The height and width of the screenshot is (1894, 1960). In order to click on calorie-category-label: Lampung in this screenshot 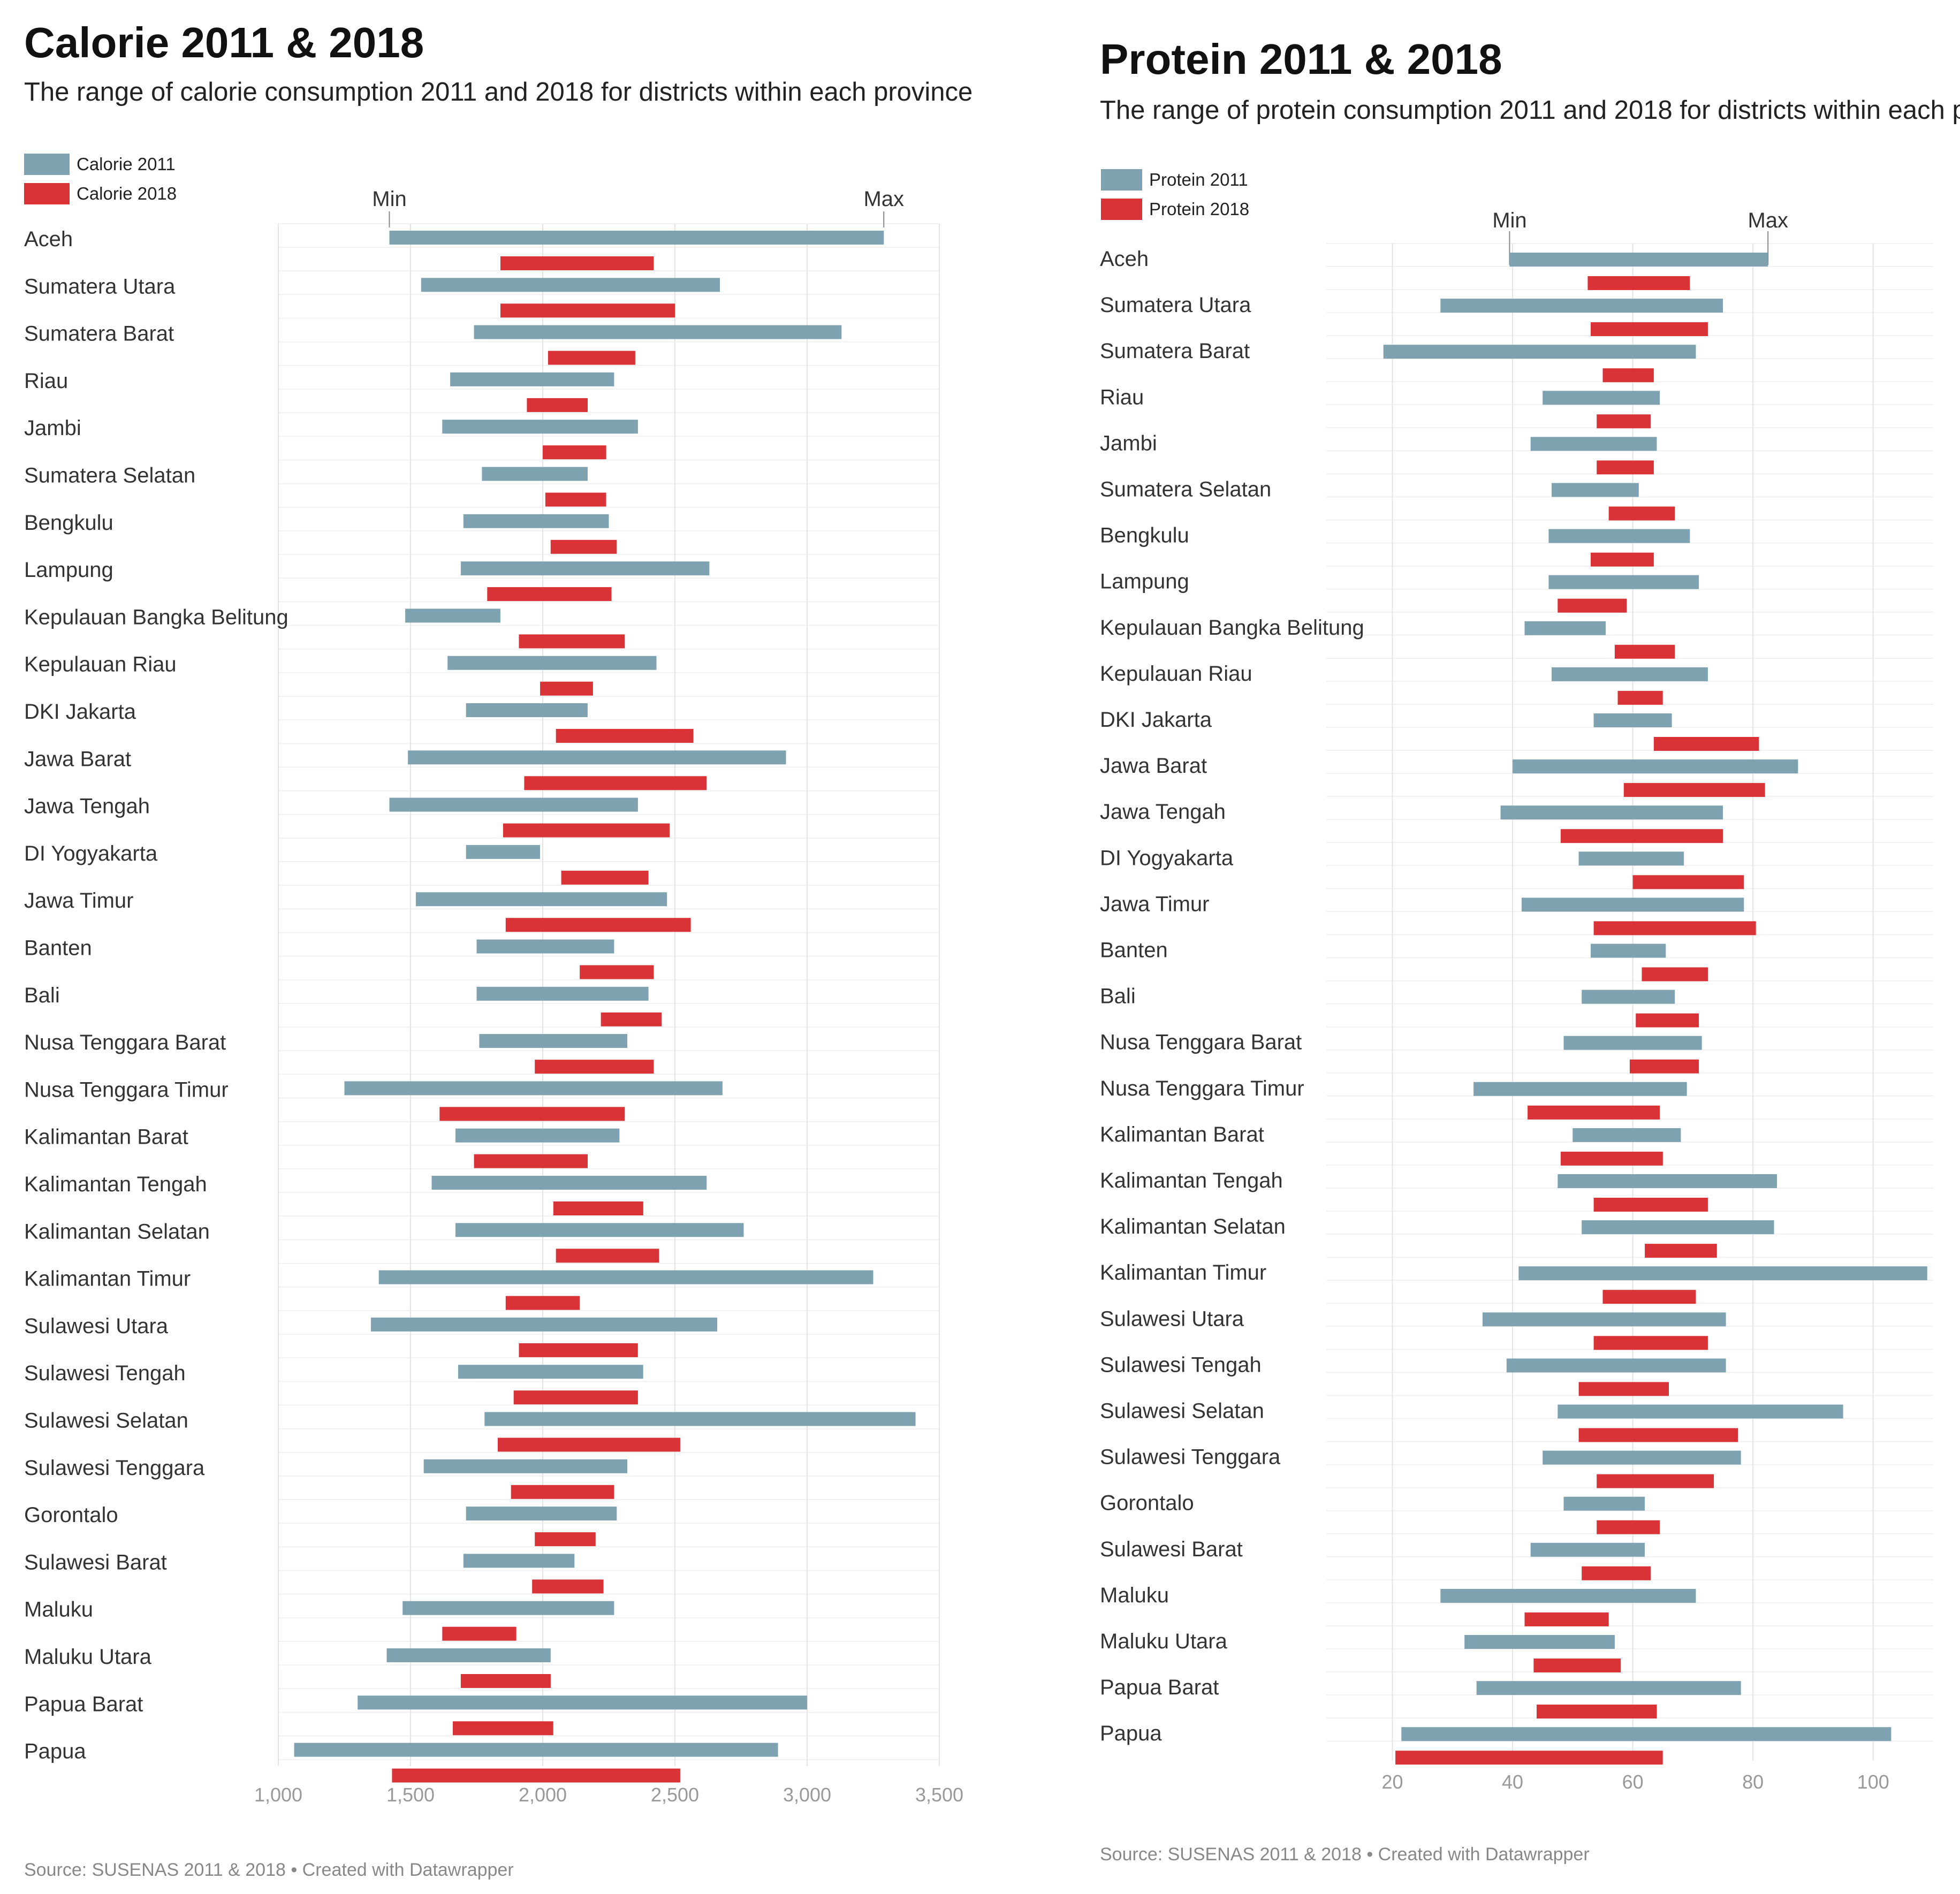, I will do `click(69, 570)`.